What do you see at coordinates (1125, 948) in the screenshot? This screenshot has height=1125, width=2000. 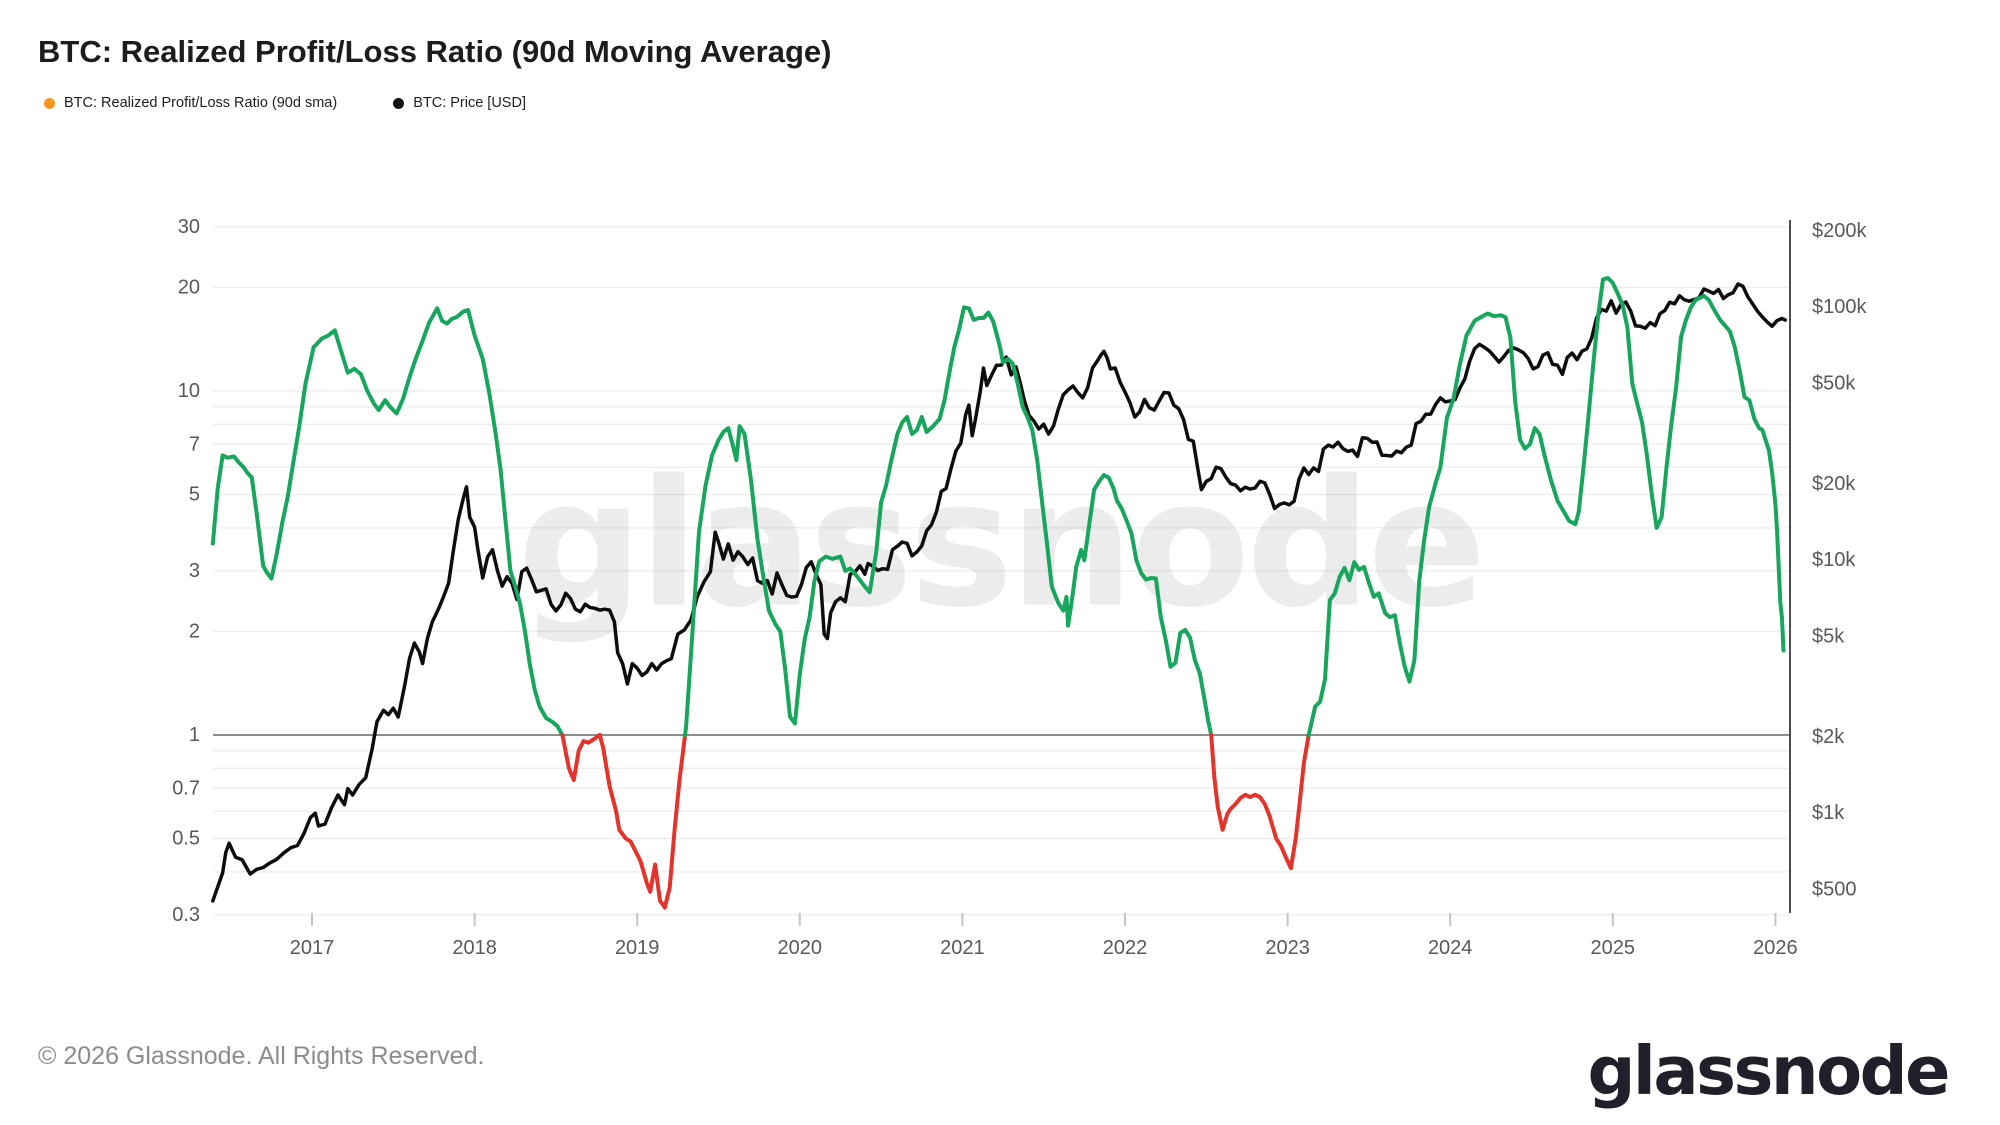 I see `svg-text: 2022` at bounding box center [1125, 948].